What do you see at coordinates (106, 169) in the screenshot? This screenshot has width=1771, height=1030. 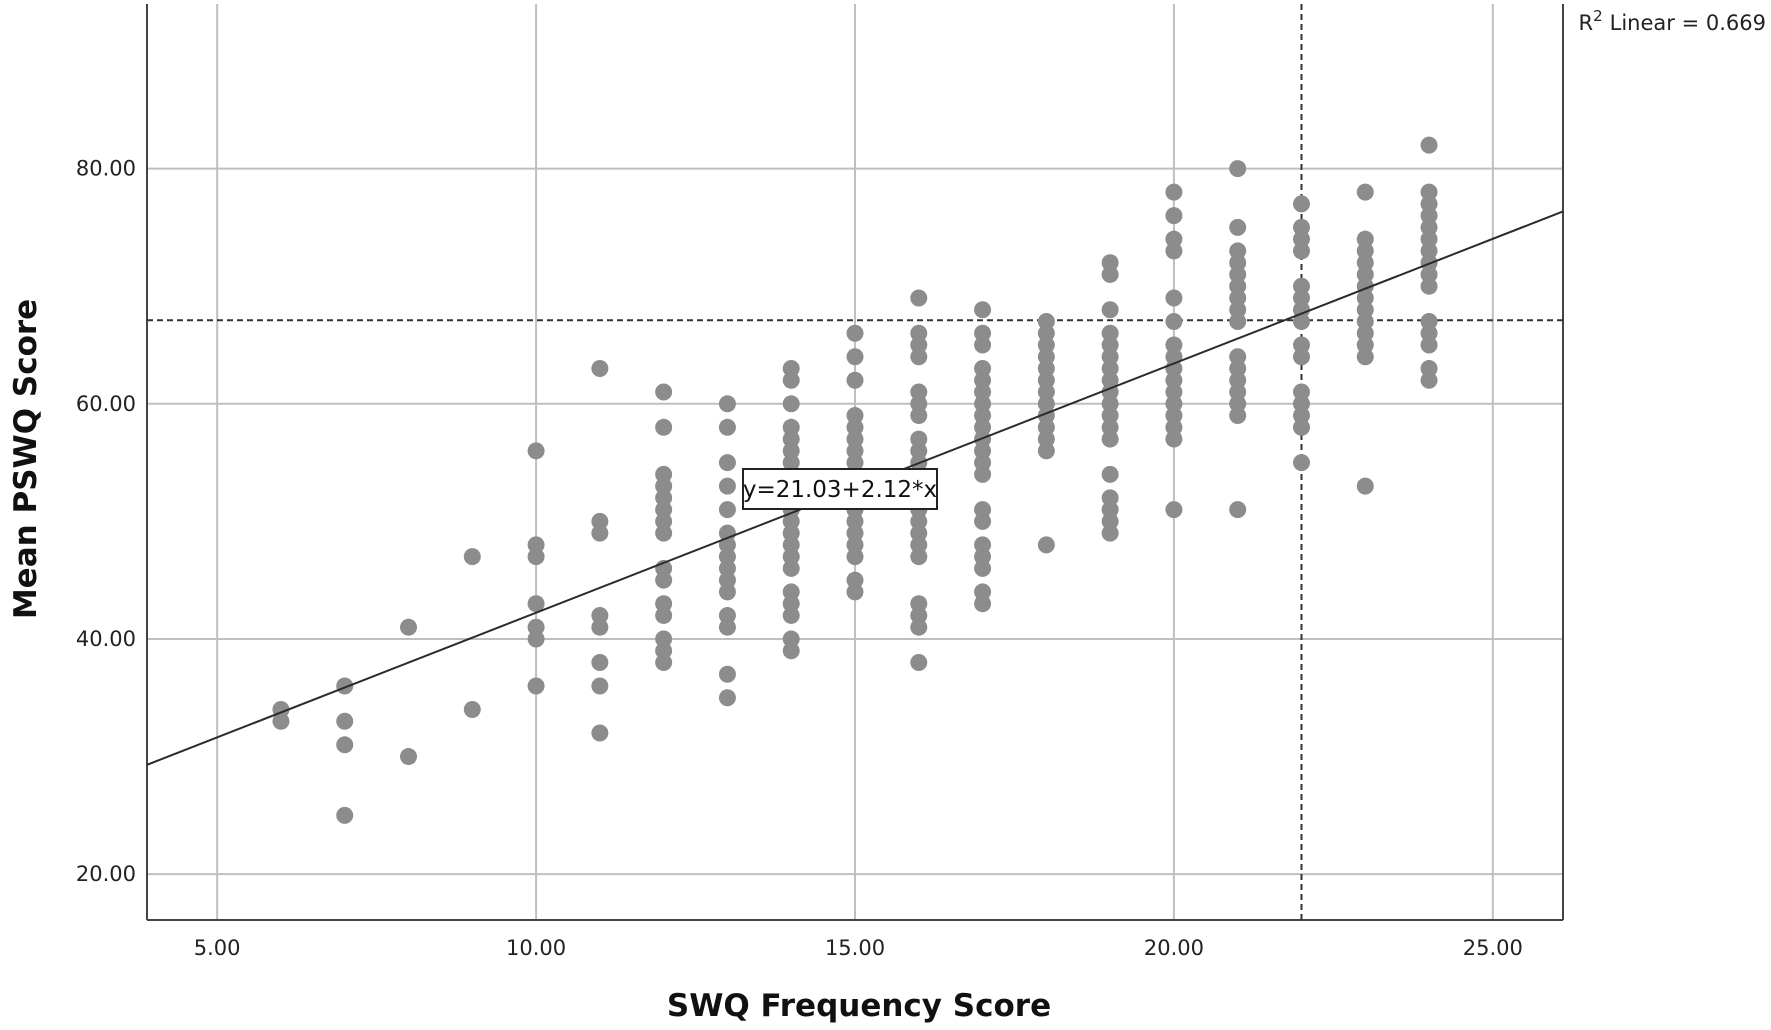 I see `y-tick-label: 80.00` at bounding box center [106, 169].